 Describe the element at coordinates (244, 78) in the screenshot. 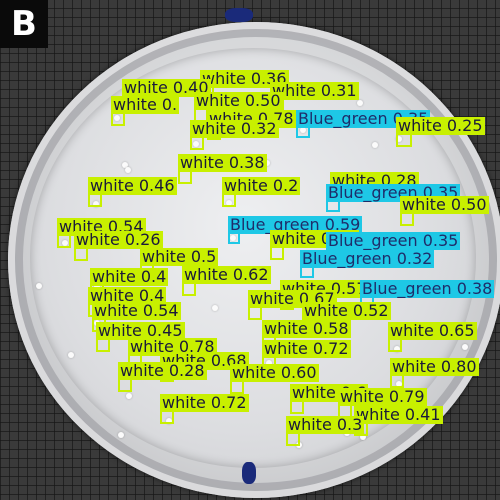

I see `detection-label: white 0.36` at that location.